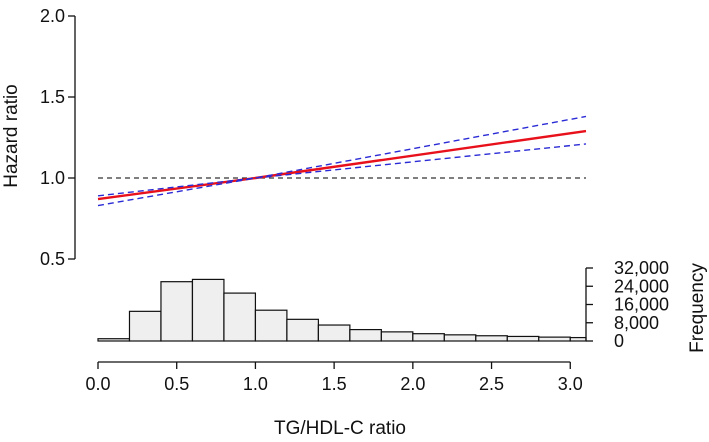  I want to click on frequency-tick-label: 24,000, so click(641, 286).